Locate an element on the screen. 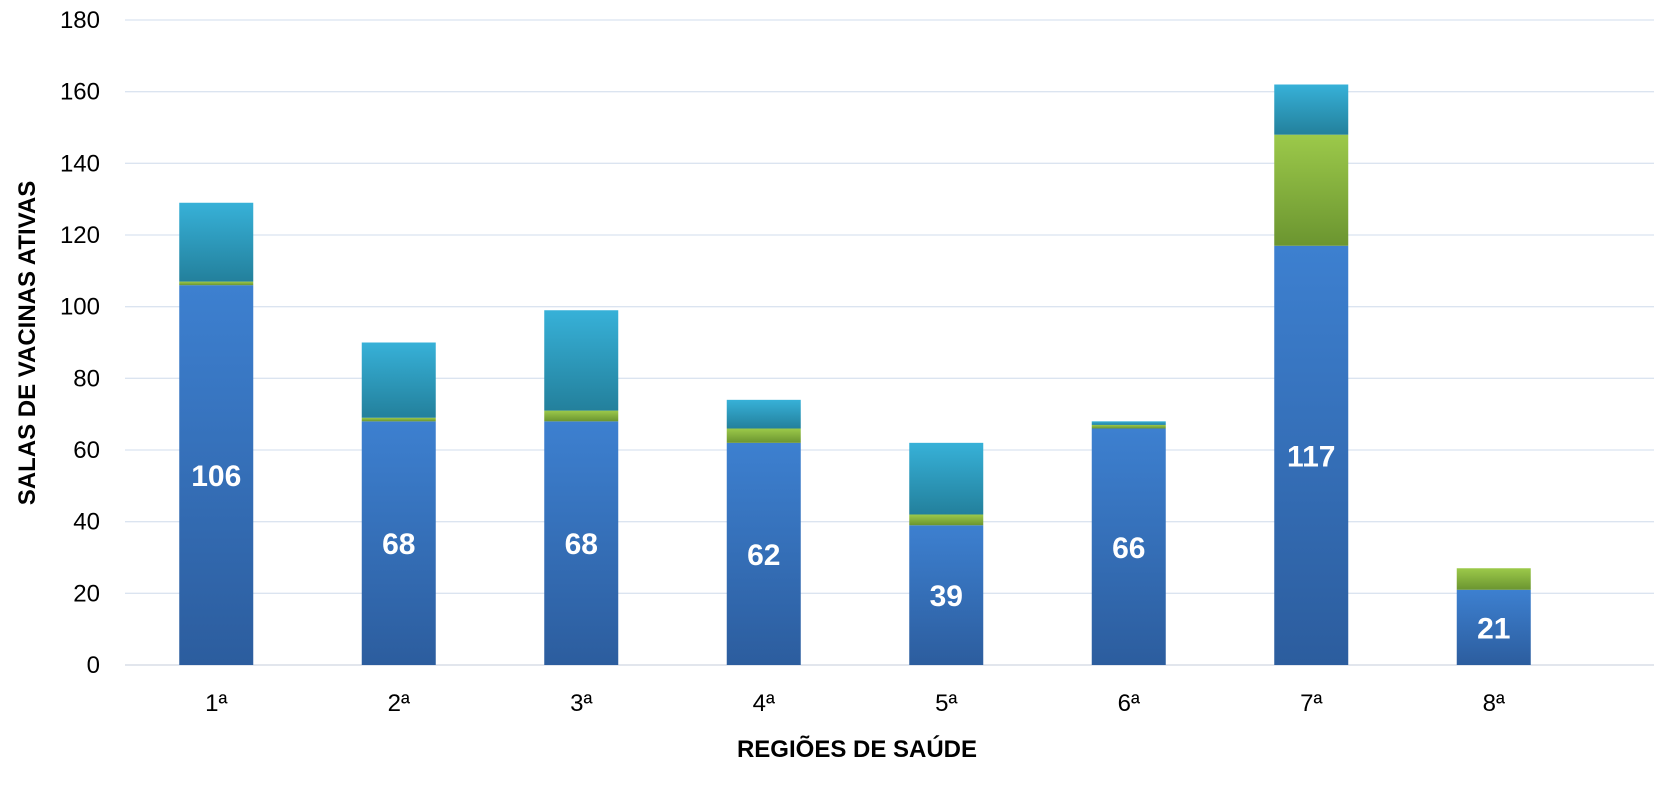 The height and width of the screenshot is (803, 1654). x-tick-label: 4ª is located at coordinates (764, 703).